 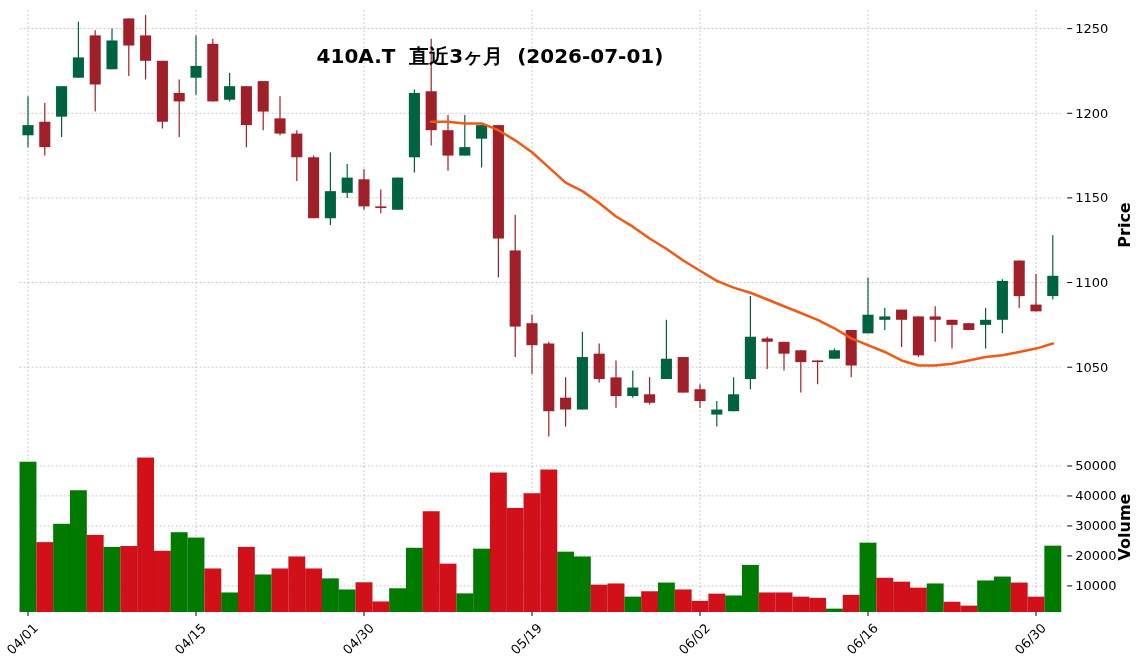 I want to click on y-tick-label: 1200, so click(x=1092, y=113).